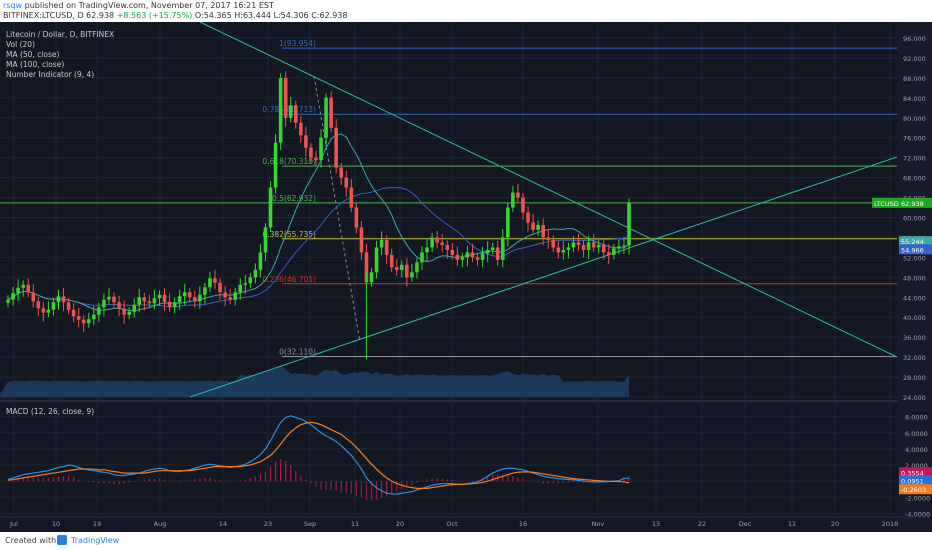  Describe the element at coordinates (886, 202) in the screenshot. I see `ltcusd-label-bg` at that location.